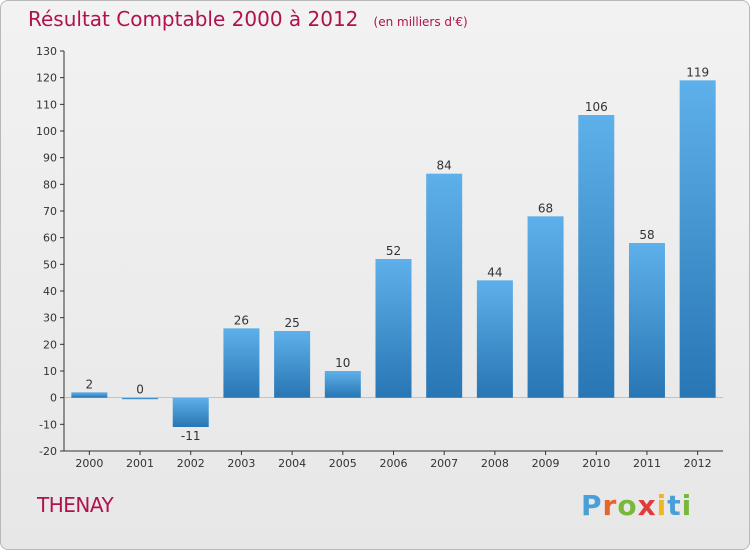  What do you see at coordinates (90, 384) in the screenshot?
I see `data-label-2000: 2` at bounding box center [90, 384].